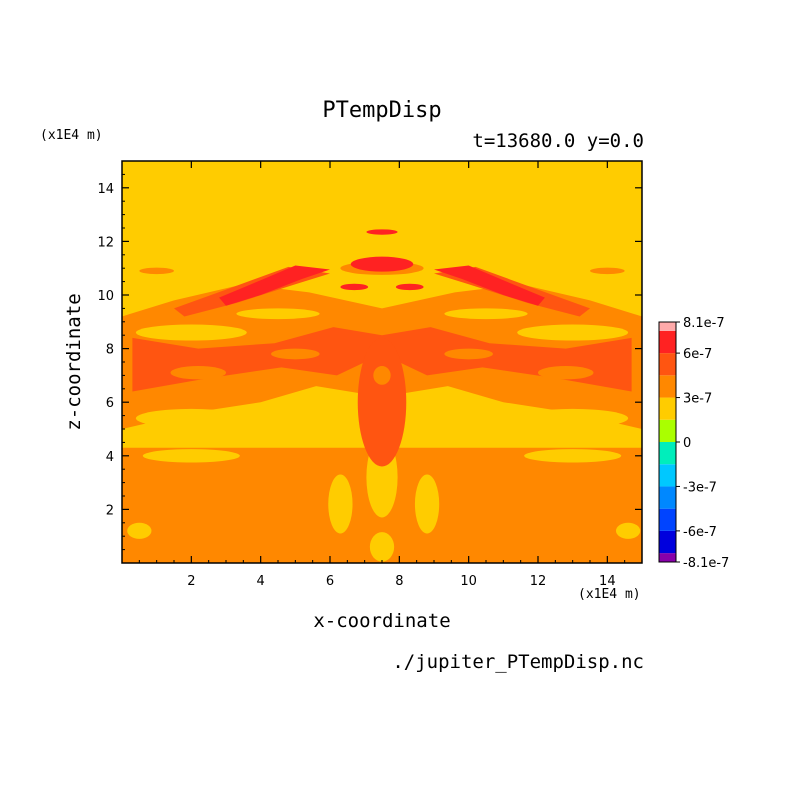 Image resolution: width=804 pixels, height=804 pixels. I want to click on y-tick-label: 14, so click(105, 189).